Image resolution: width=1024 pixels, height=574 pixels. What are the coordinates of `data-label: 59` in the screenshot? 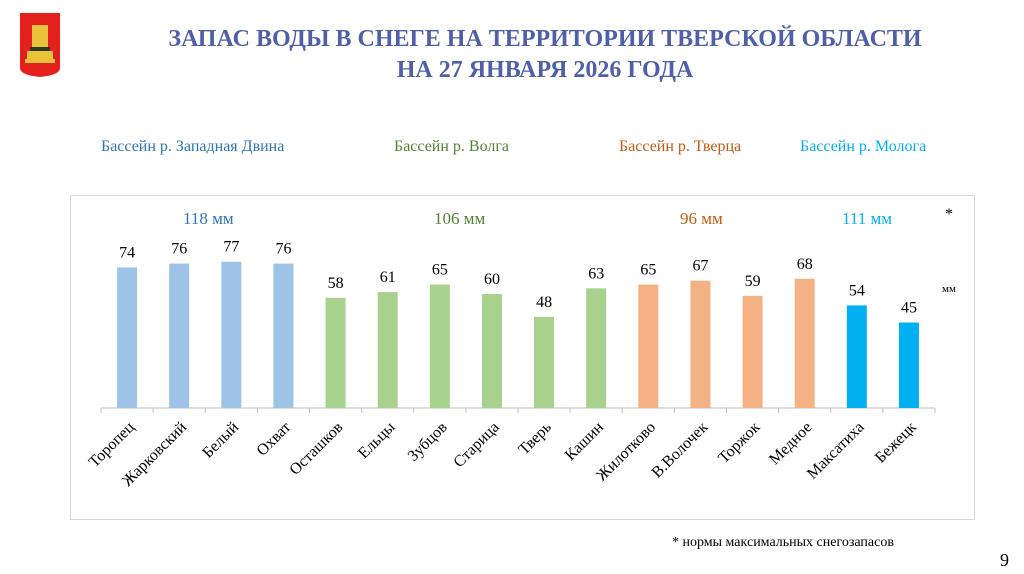 It's located at (753, 281).